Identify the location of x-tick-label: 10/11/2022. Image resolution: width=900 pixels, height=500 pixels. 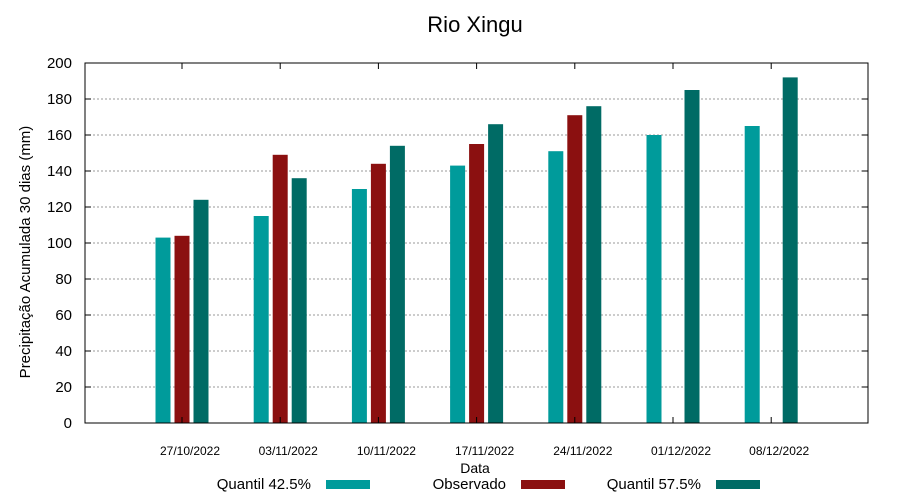
(386, 451).